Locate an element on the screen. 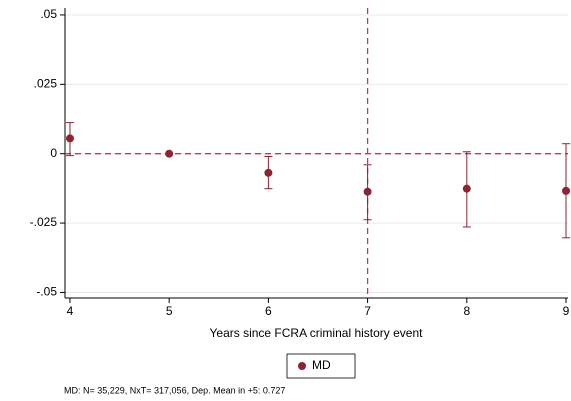  x-tick-label: 5 is located at coordinates (169, 311).